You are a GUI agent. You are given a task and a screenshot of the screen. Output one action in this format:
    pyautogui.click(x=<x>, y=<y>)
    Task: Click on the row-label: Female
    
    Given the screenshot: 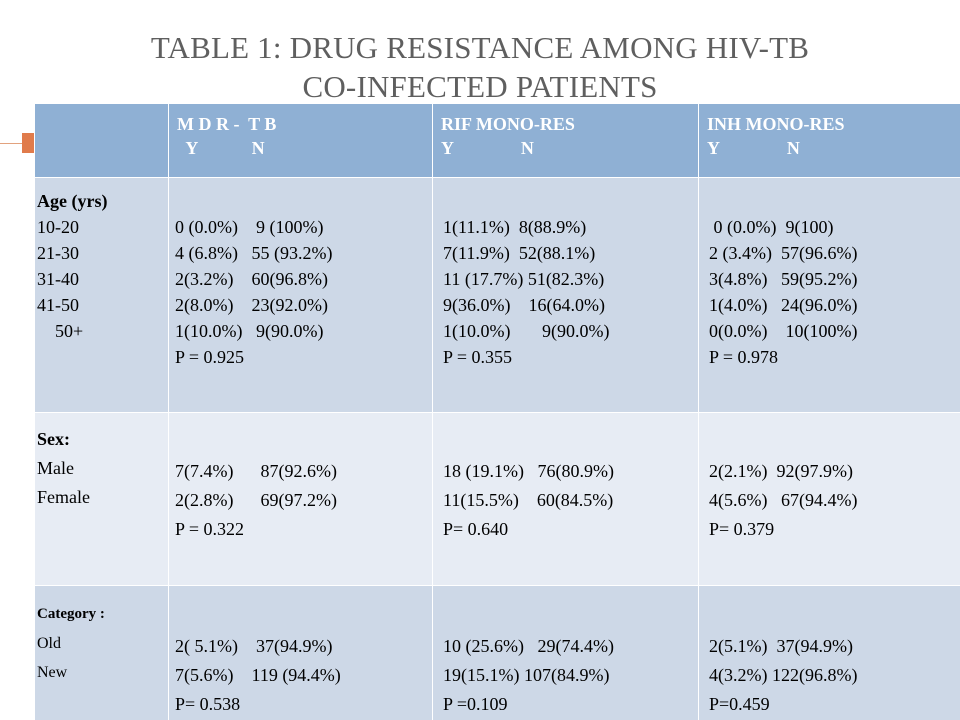 What is the action you would take?
    pyautogui.click(x=63, y=497)
    